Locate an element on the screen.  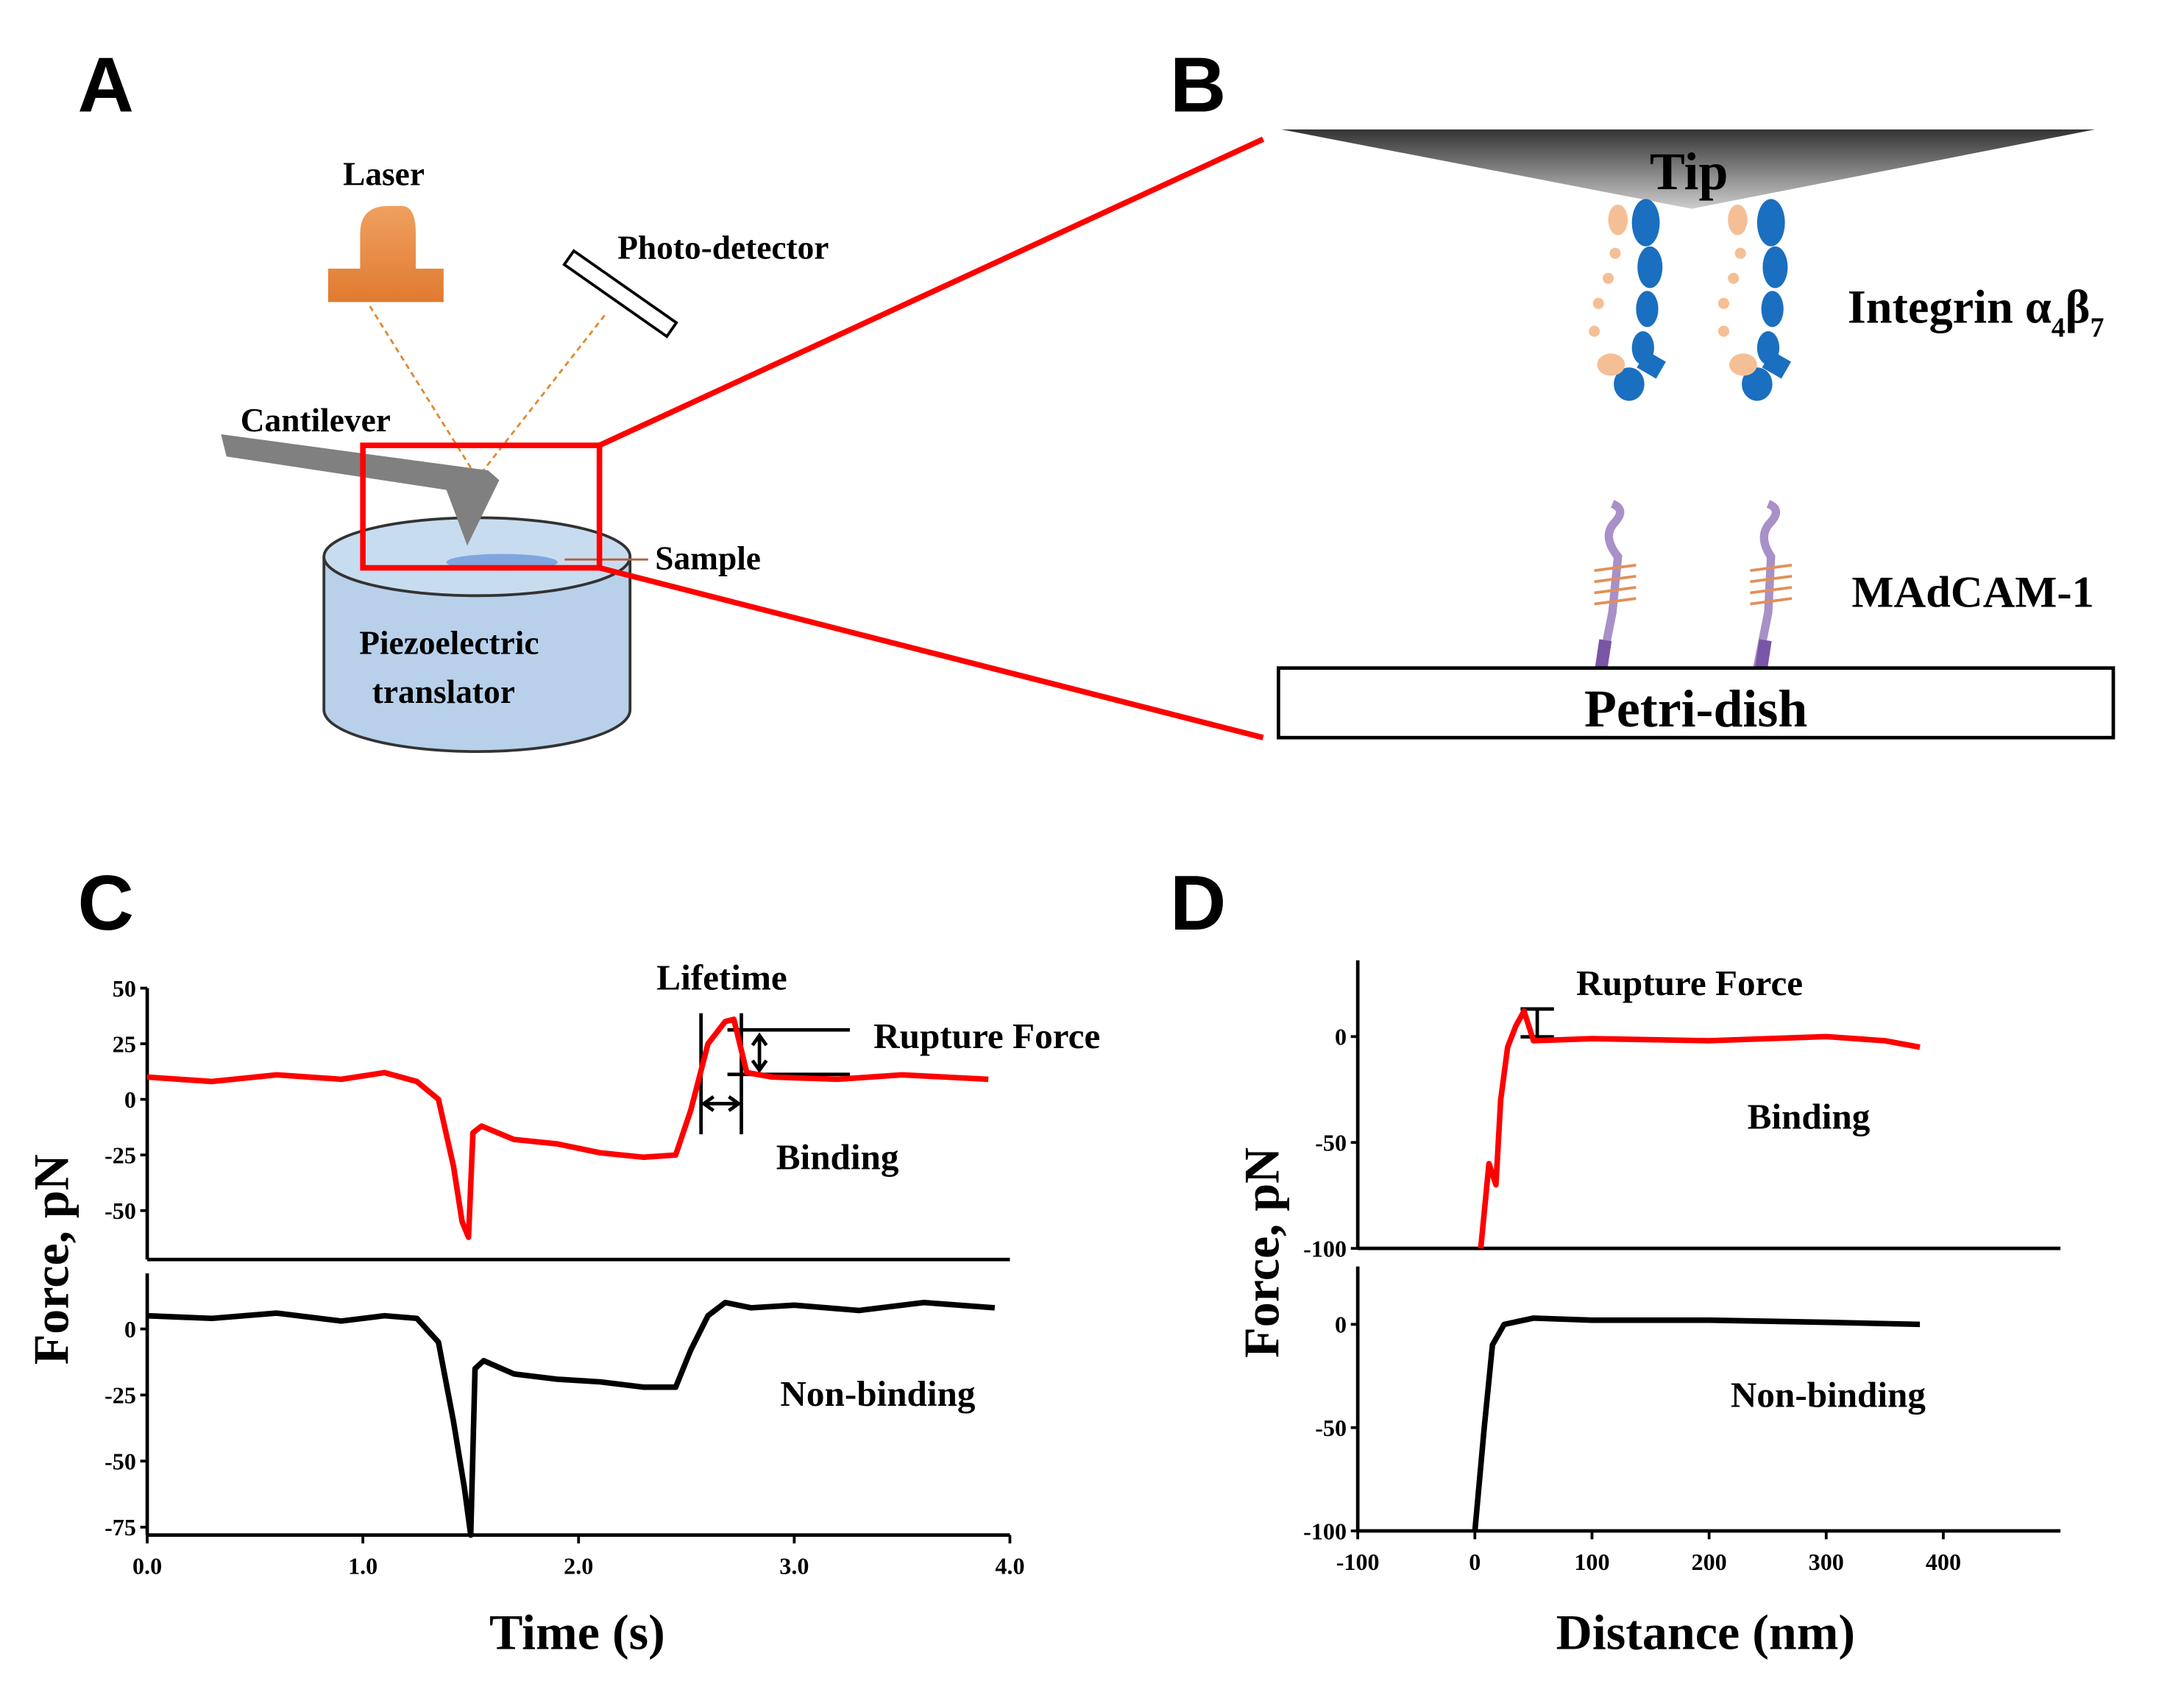
zoom-box is located at coordinates (481, 507).